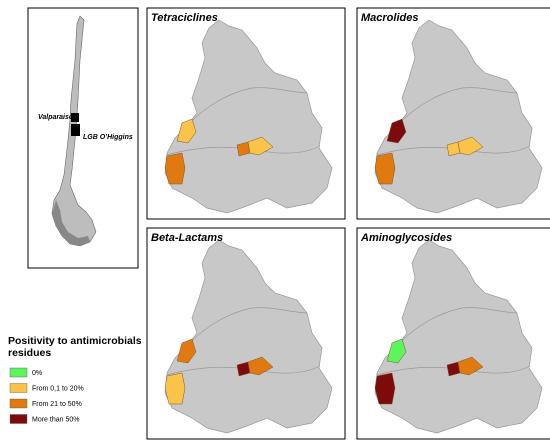  What do you see at coordinates (56, 117) in the screenshot?
I see `inset-label: Valparaiso` at bounding box center [56, 117].